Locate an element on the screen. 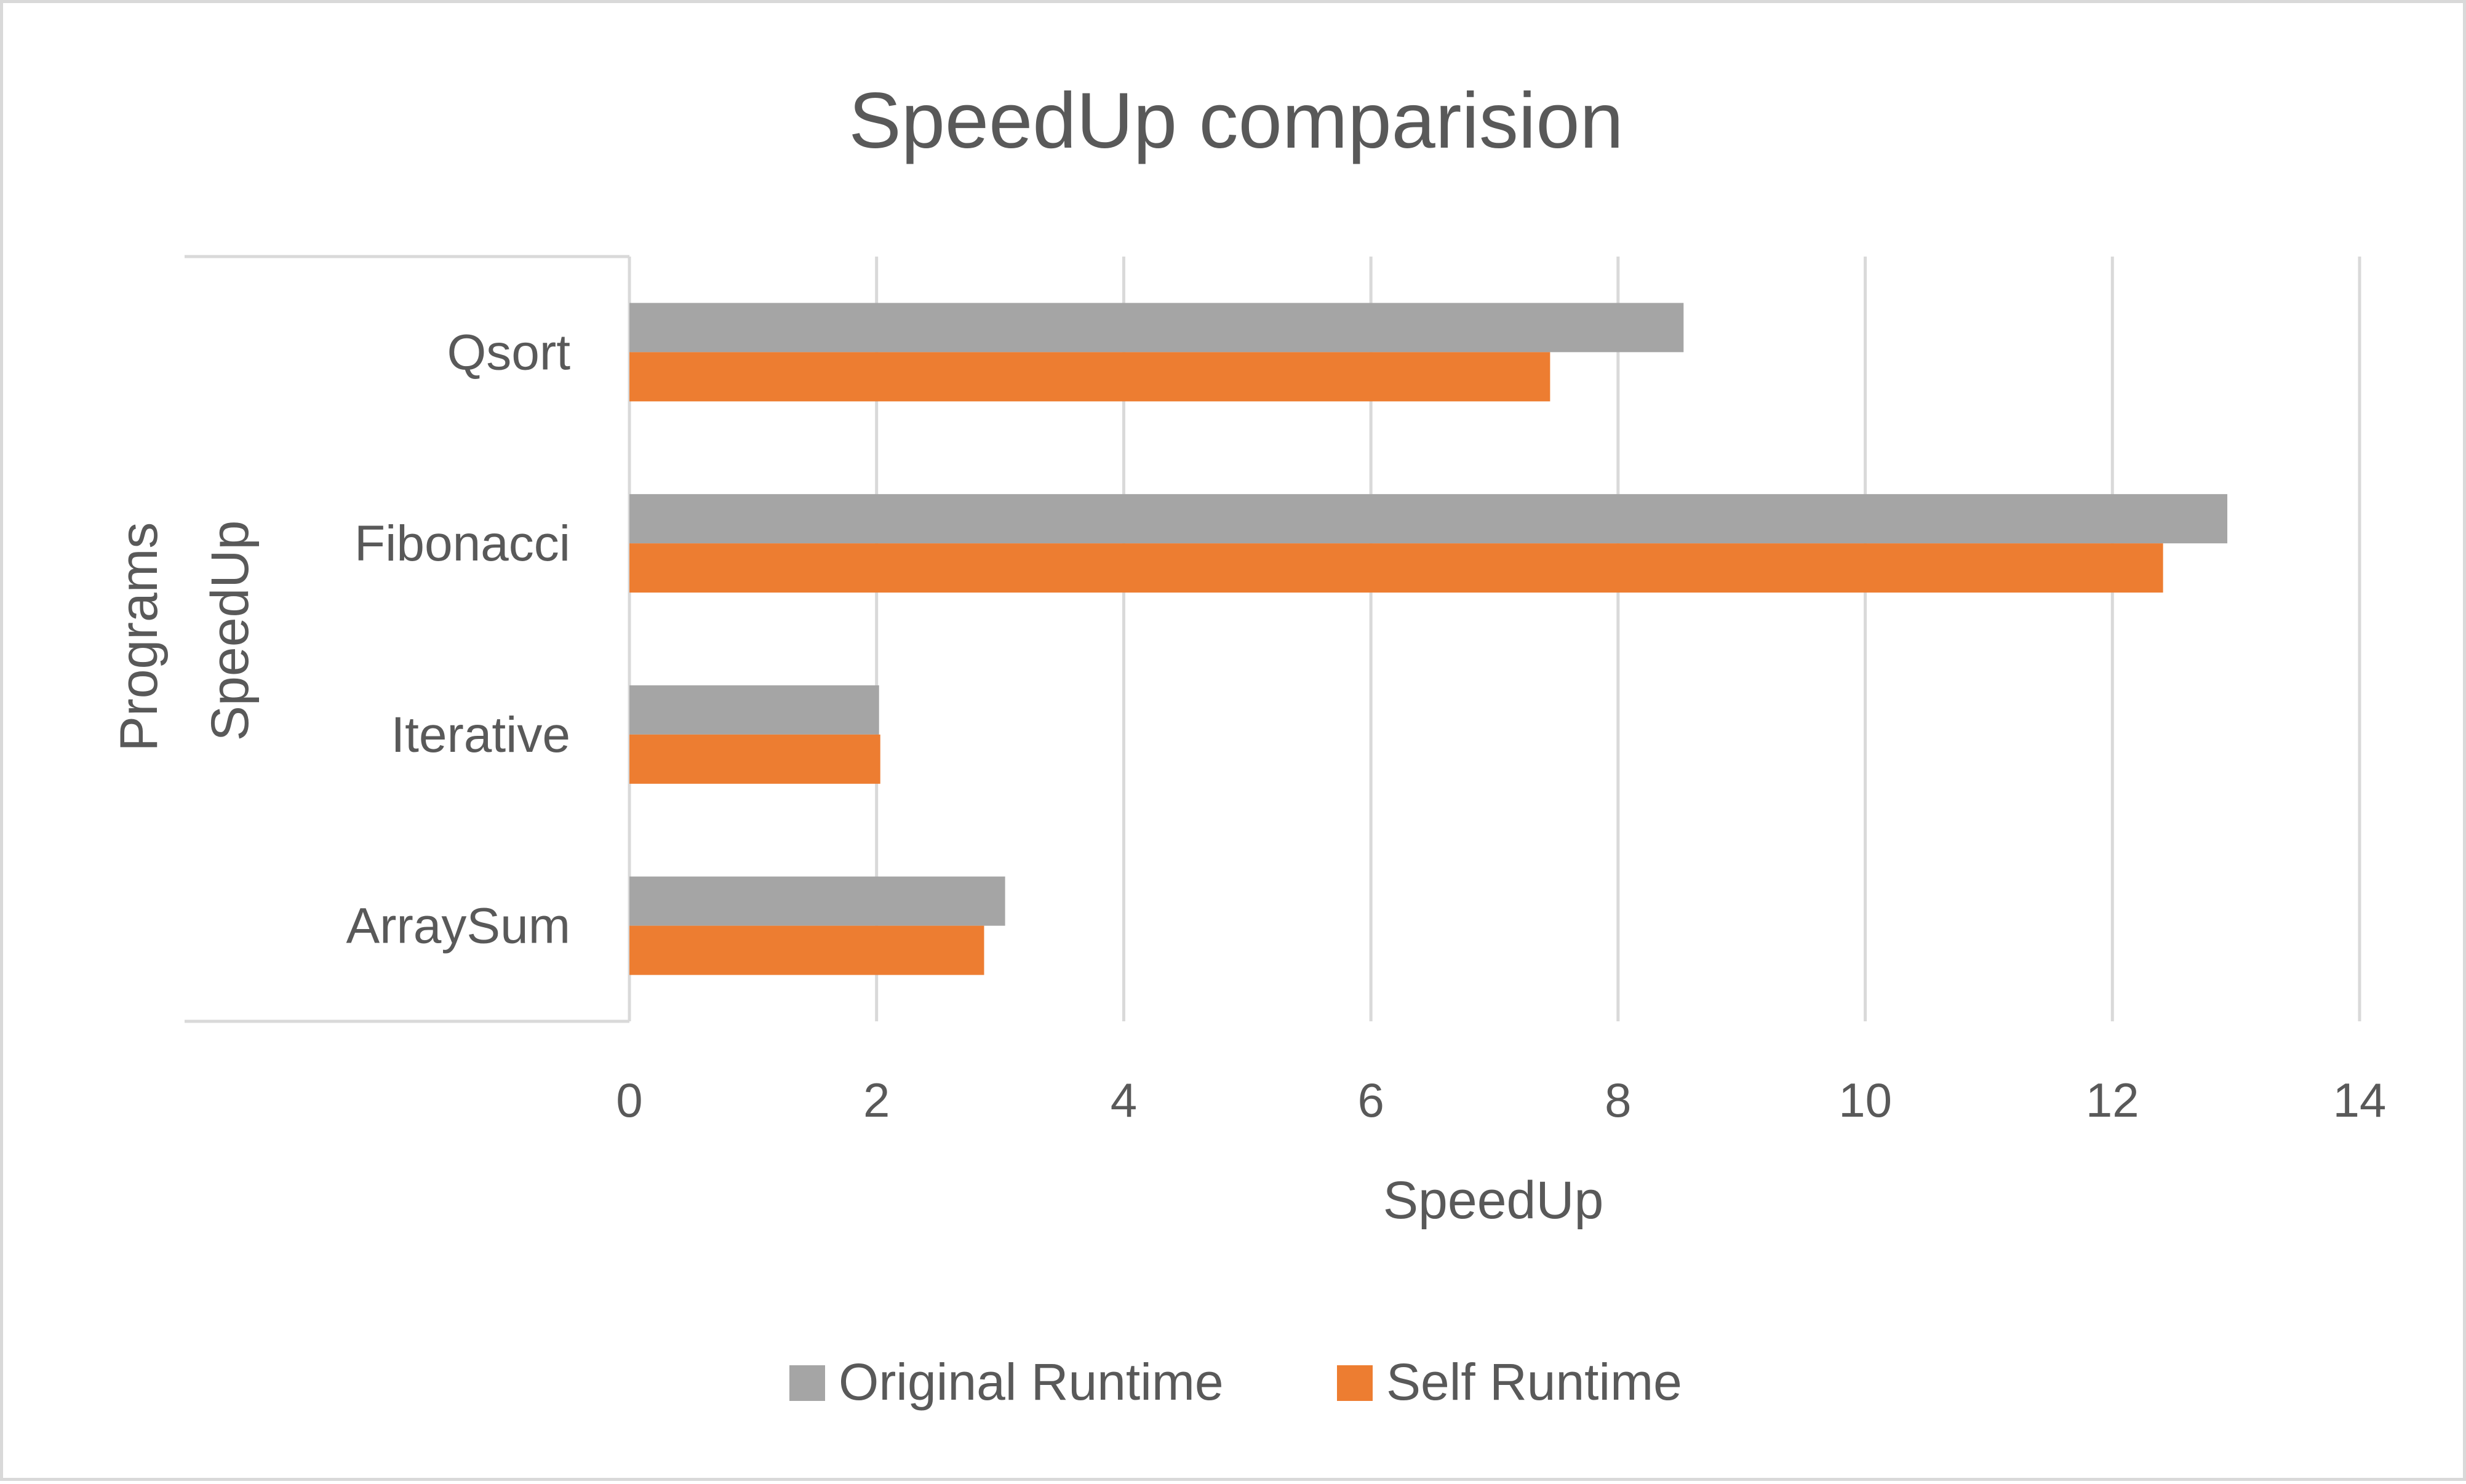 This screenshot has width=2466, height=1484. x-tick-label-10: 10 is located at coordinates (1865, 1100).